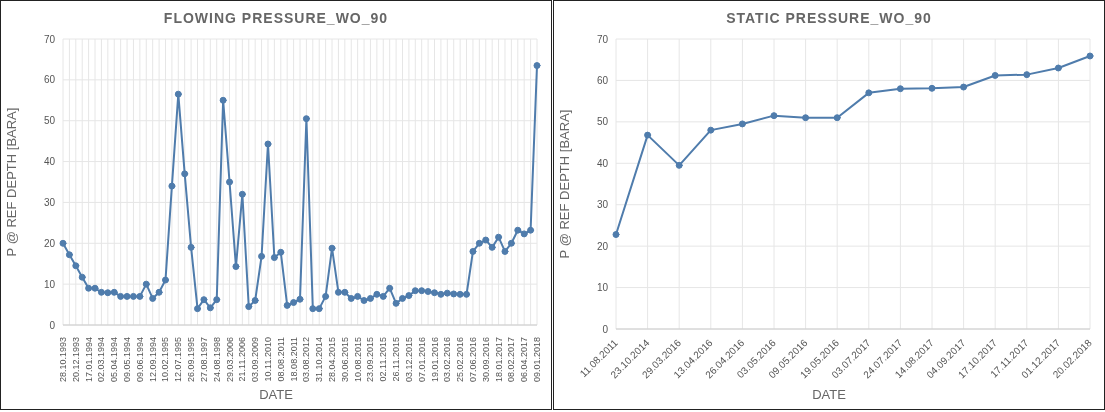 The height and width of the screenshot is (412, 1105). Describe the element at coordinates (280, 359) in the screenshot. I see `x-tick-label: 08.08.2011` at that location.